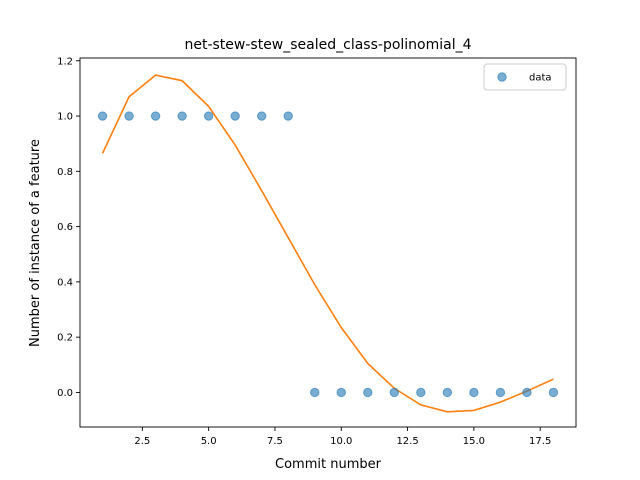 The width and height of the screenshot is (640, 480). I want to click on x-tick-label: 7.5, so click(275, 441).